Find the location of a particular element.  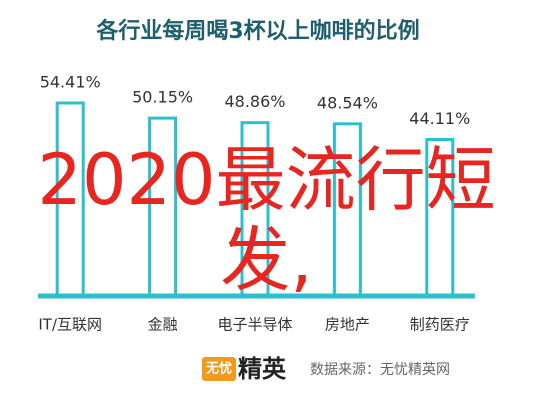

value-label: 48.86% is located at coordinates (254, 101).